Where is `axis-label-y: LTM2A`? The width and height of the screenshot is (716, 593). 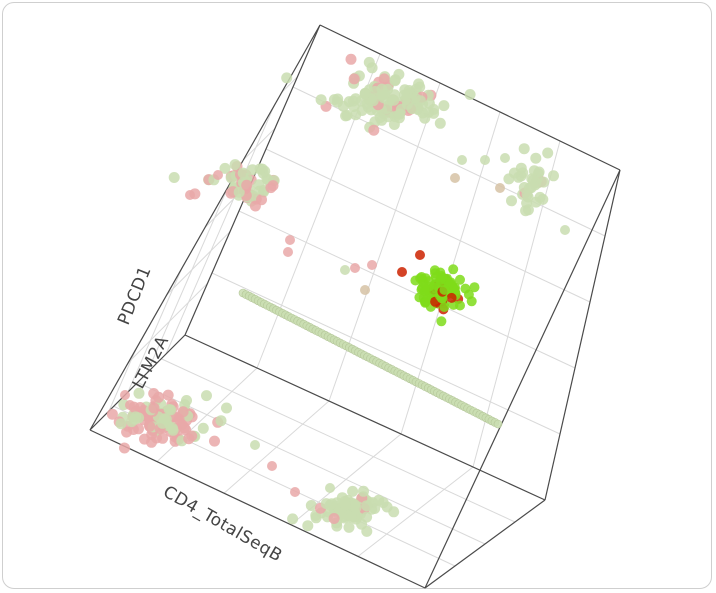 axis-label-y: LTM2A is located at coordinates (151, 363).